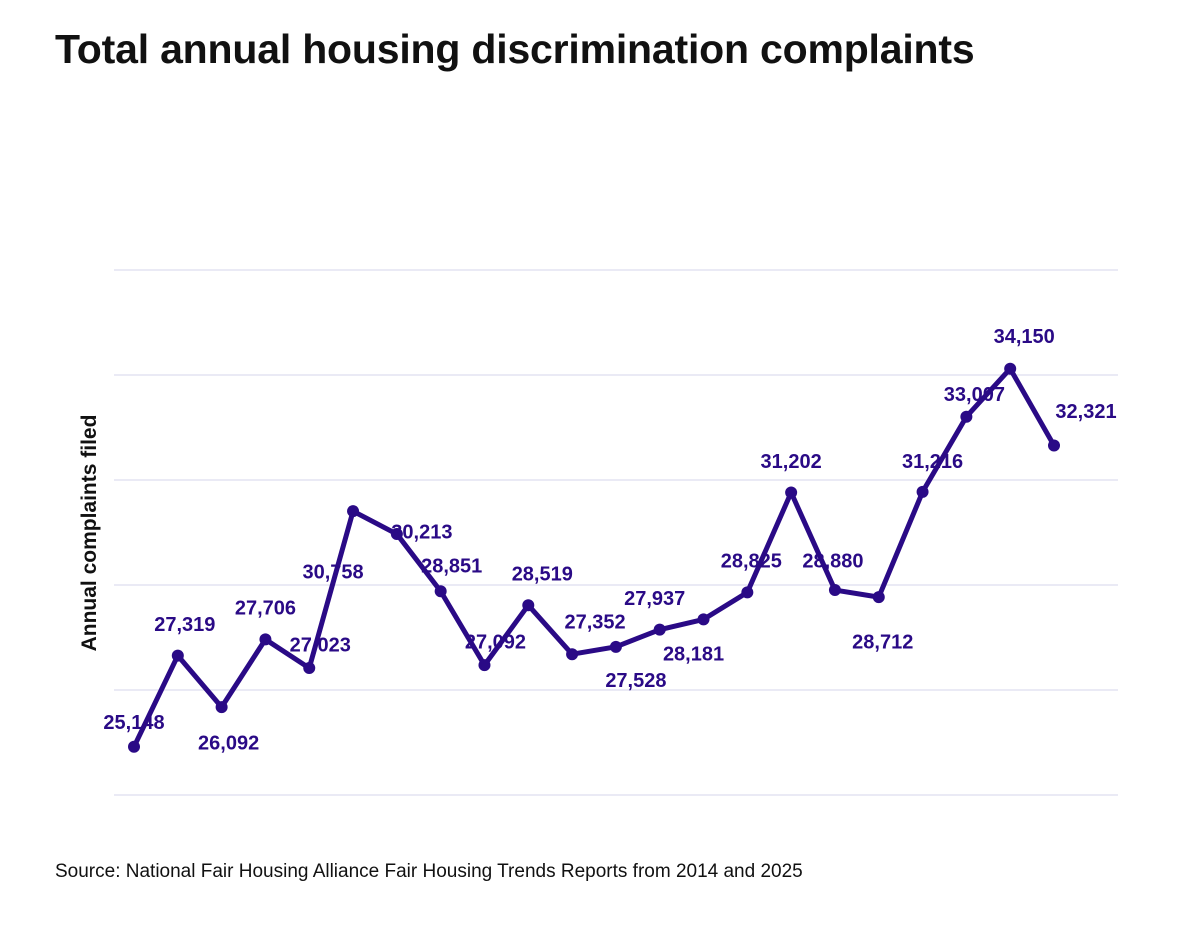 The image size is (1199, 935). I want to click on data-label: 28,825, so click(751, 562).